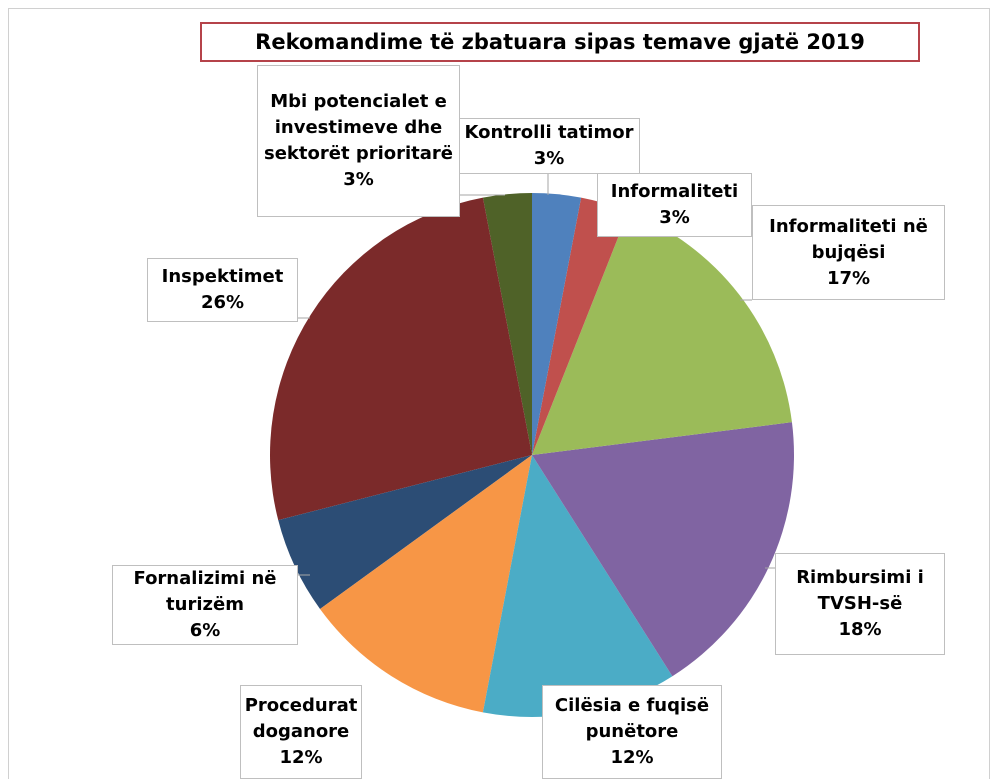 Image resolution: width=1000 pixels, height=779 pixels. What do you see at coordinates (674, 205) in the screenshot?
I see `data-label: Informaliteti 3%` at bounding box center [674, 205].